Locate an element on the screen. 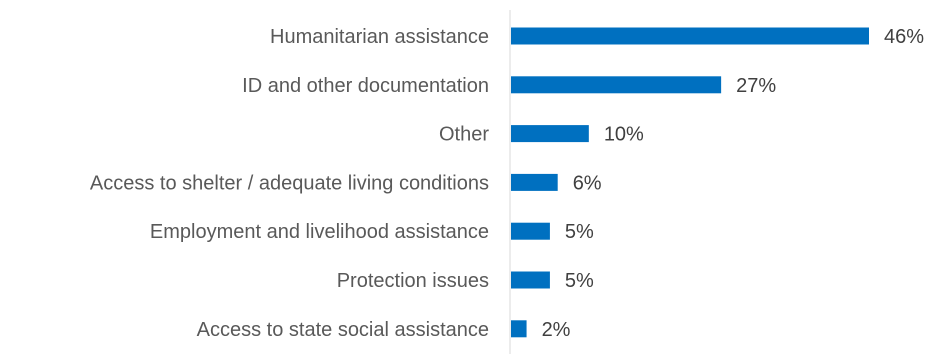 This screenshot has width=934, height=356. value-label: 6% is located at coordinates (587, 183).